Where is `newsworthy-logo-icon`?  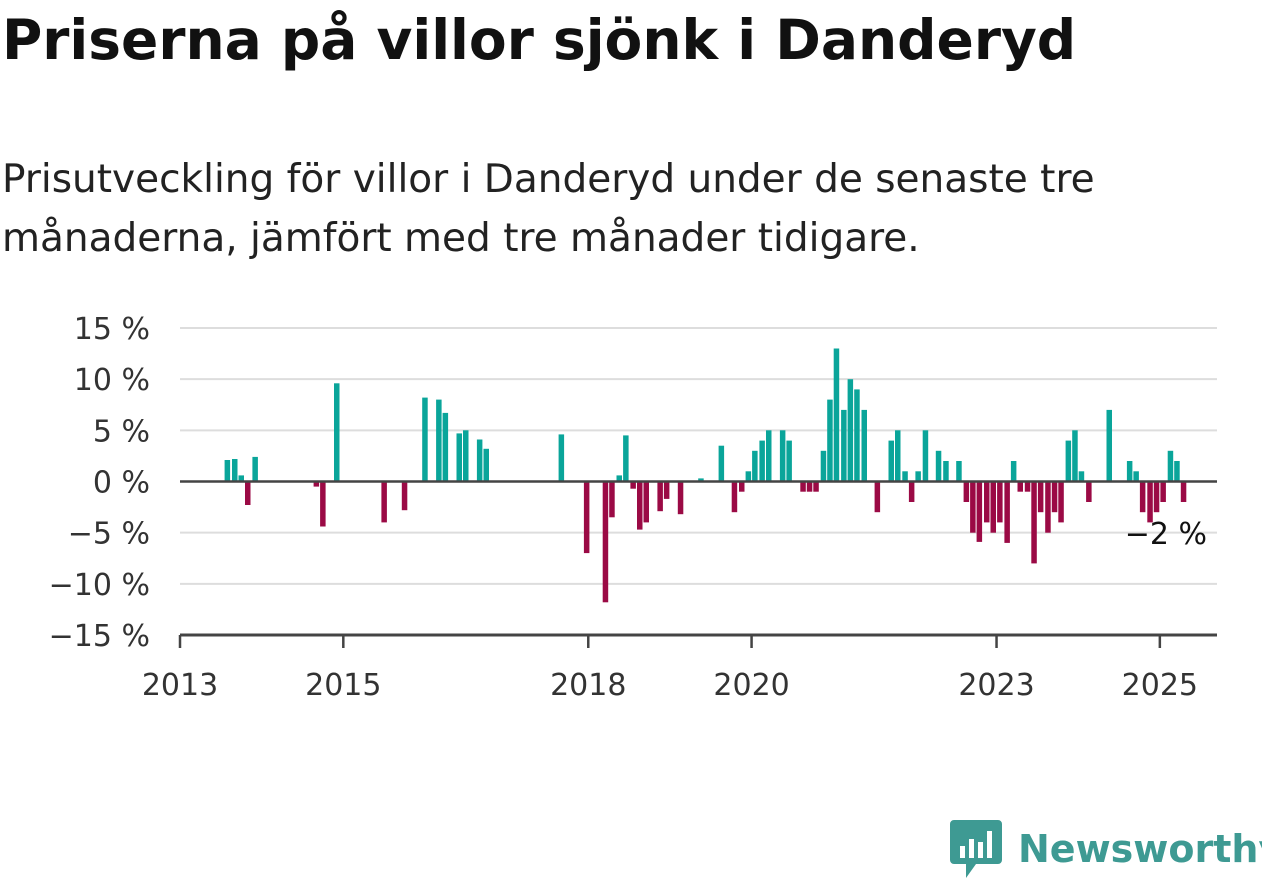 newsworthy-logo-icon is located at coordinates (976, 849).